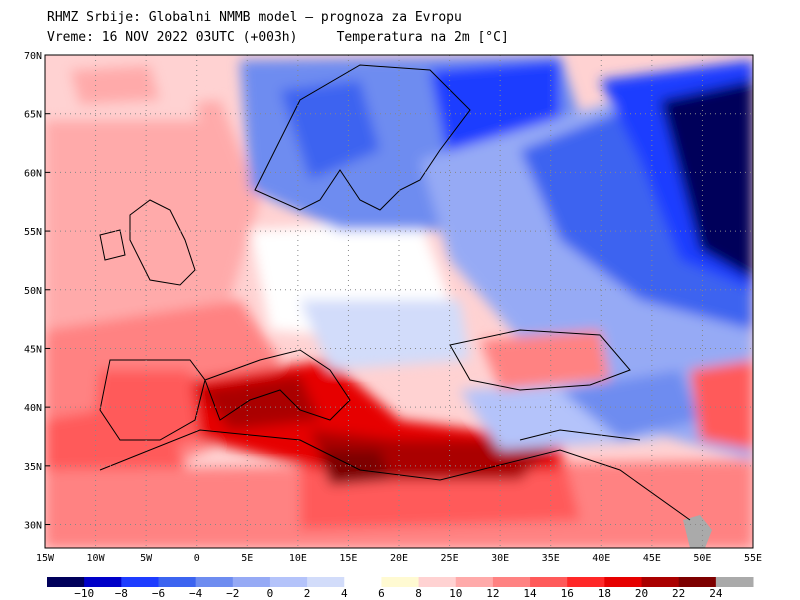 The height and width of the screenshot is (600, 800). What do you see at coordinates (45, 558) in the screenshot?
I see `lon-label: 15W` at bounding box center [45, 558].